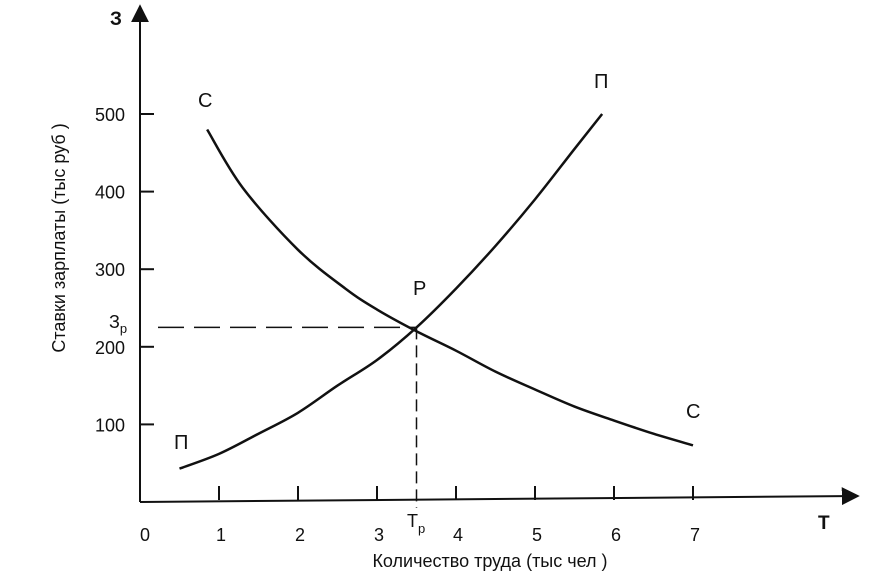 The width and height of the screenshot is (878, 582). What do you see at coordinates (412, 521) in the screenshot?
I see `equilibrium-labor-main: Т` at bounding box center [412, 521].